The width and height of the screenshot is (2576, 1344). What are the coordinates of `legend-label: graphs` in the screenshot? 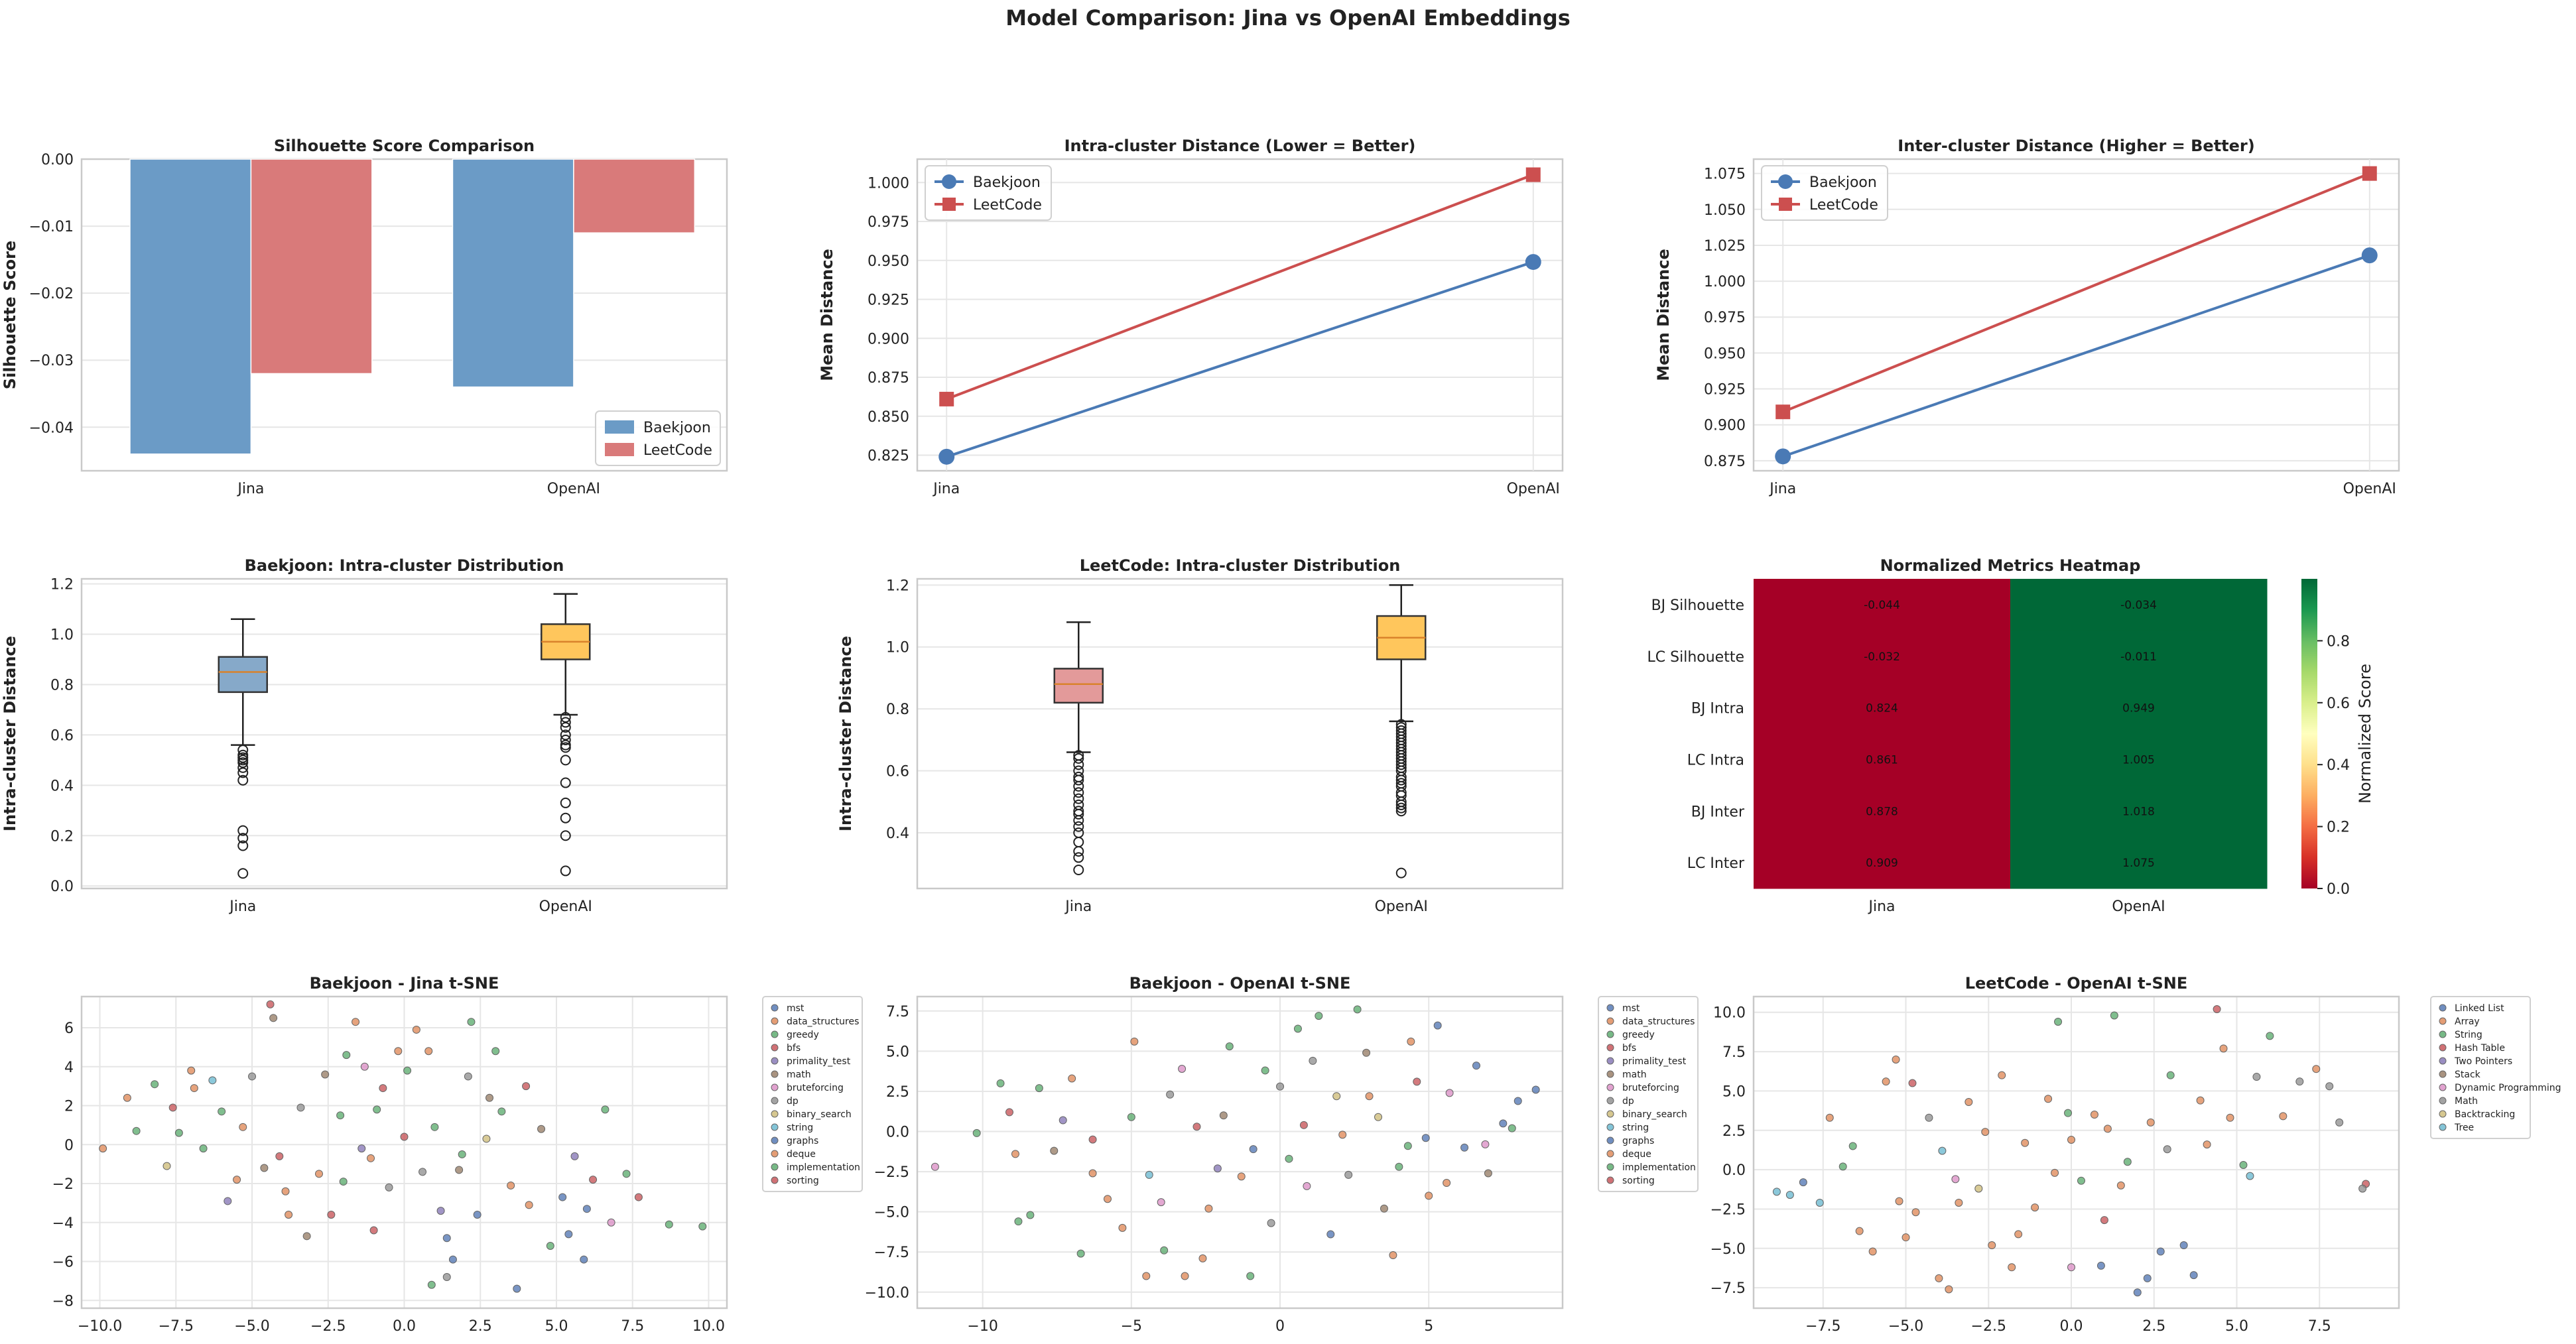 It's located at (803, 1141).